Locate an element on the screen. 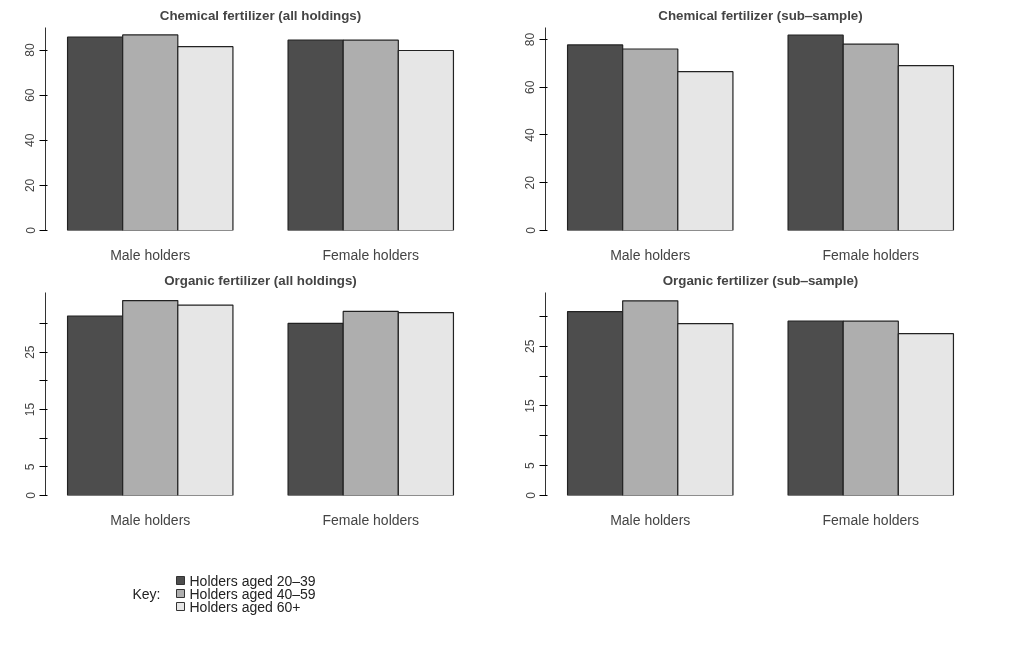 The image size is (1021, 664). chart-title: Chemical fertilizer (all holdings) is located at coordinates (260, 15).